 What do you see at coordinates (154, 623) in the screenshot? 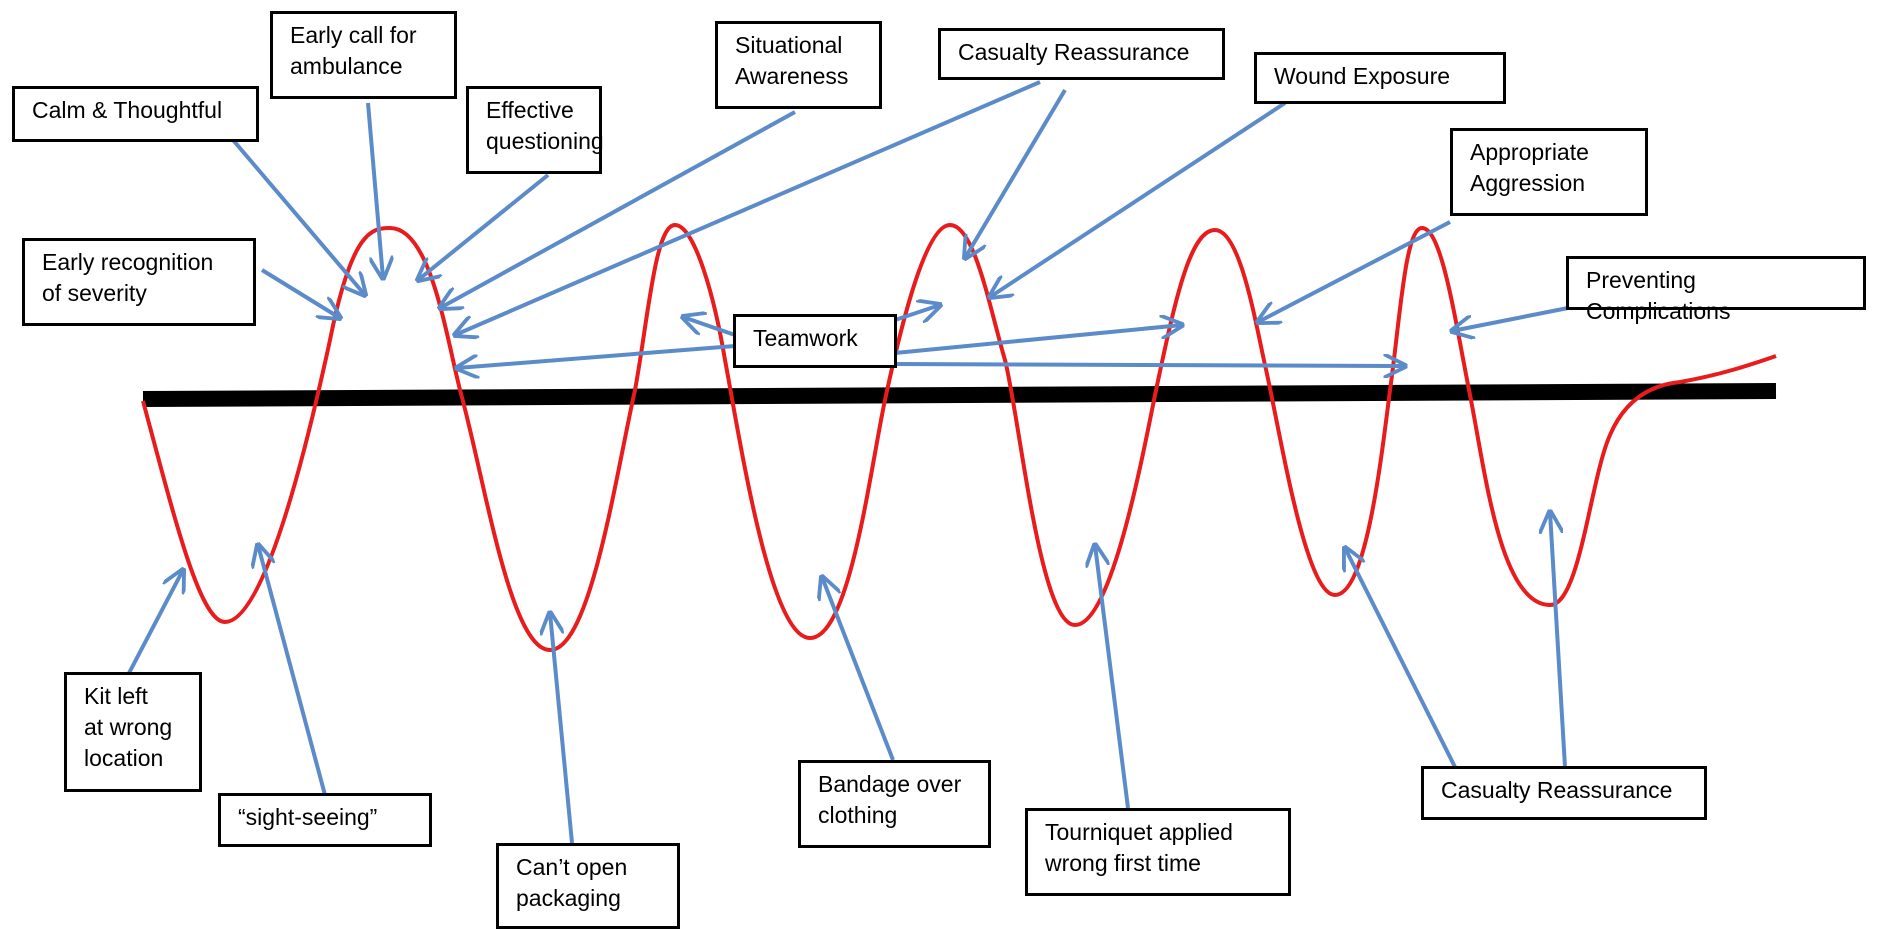
I see `arrow-kit` at bounding box center [154, 623].